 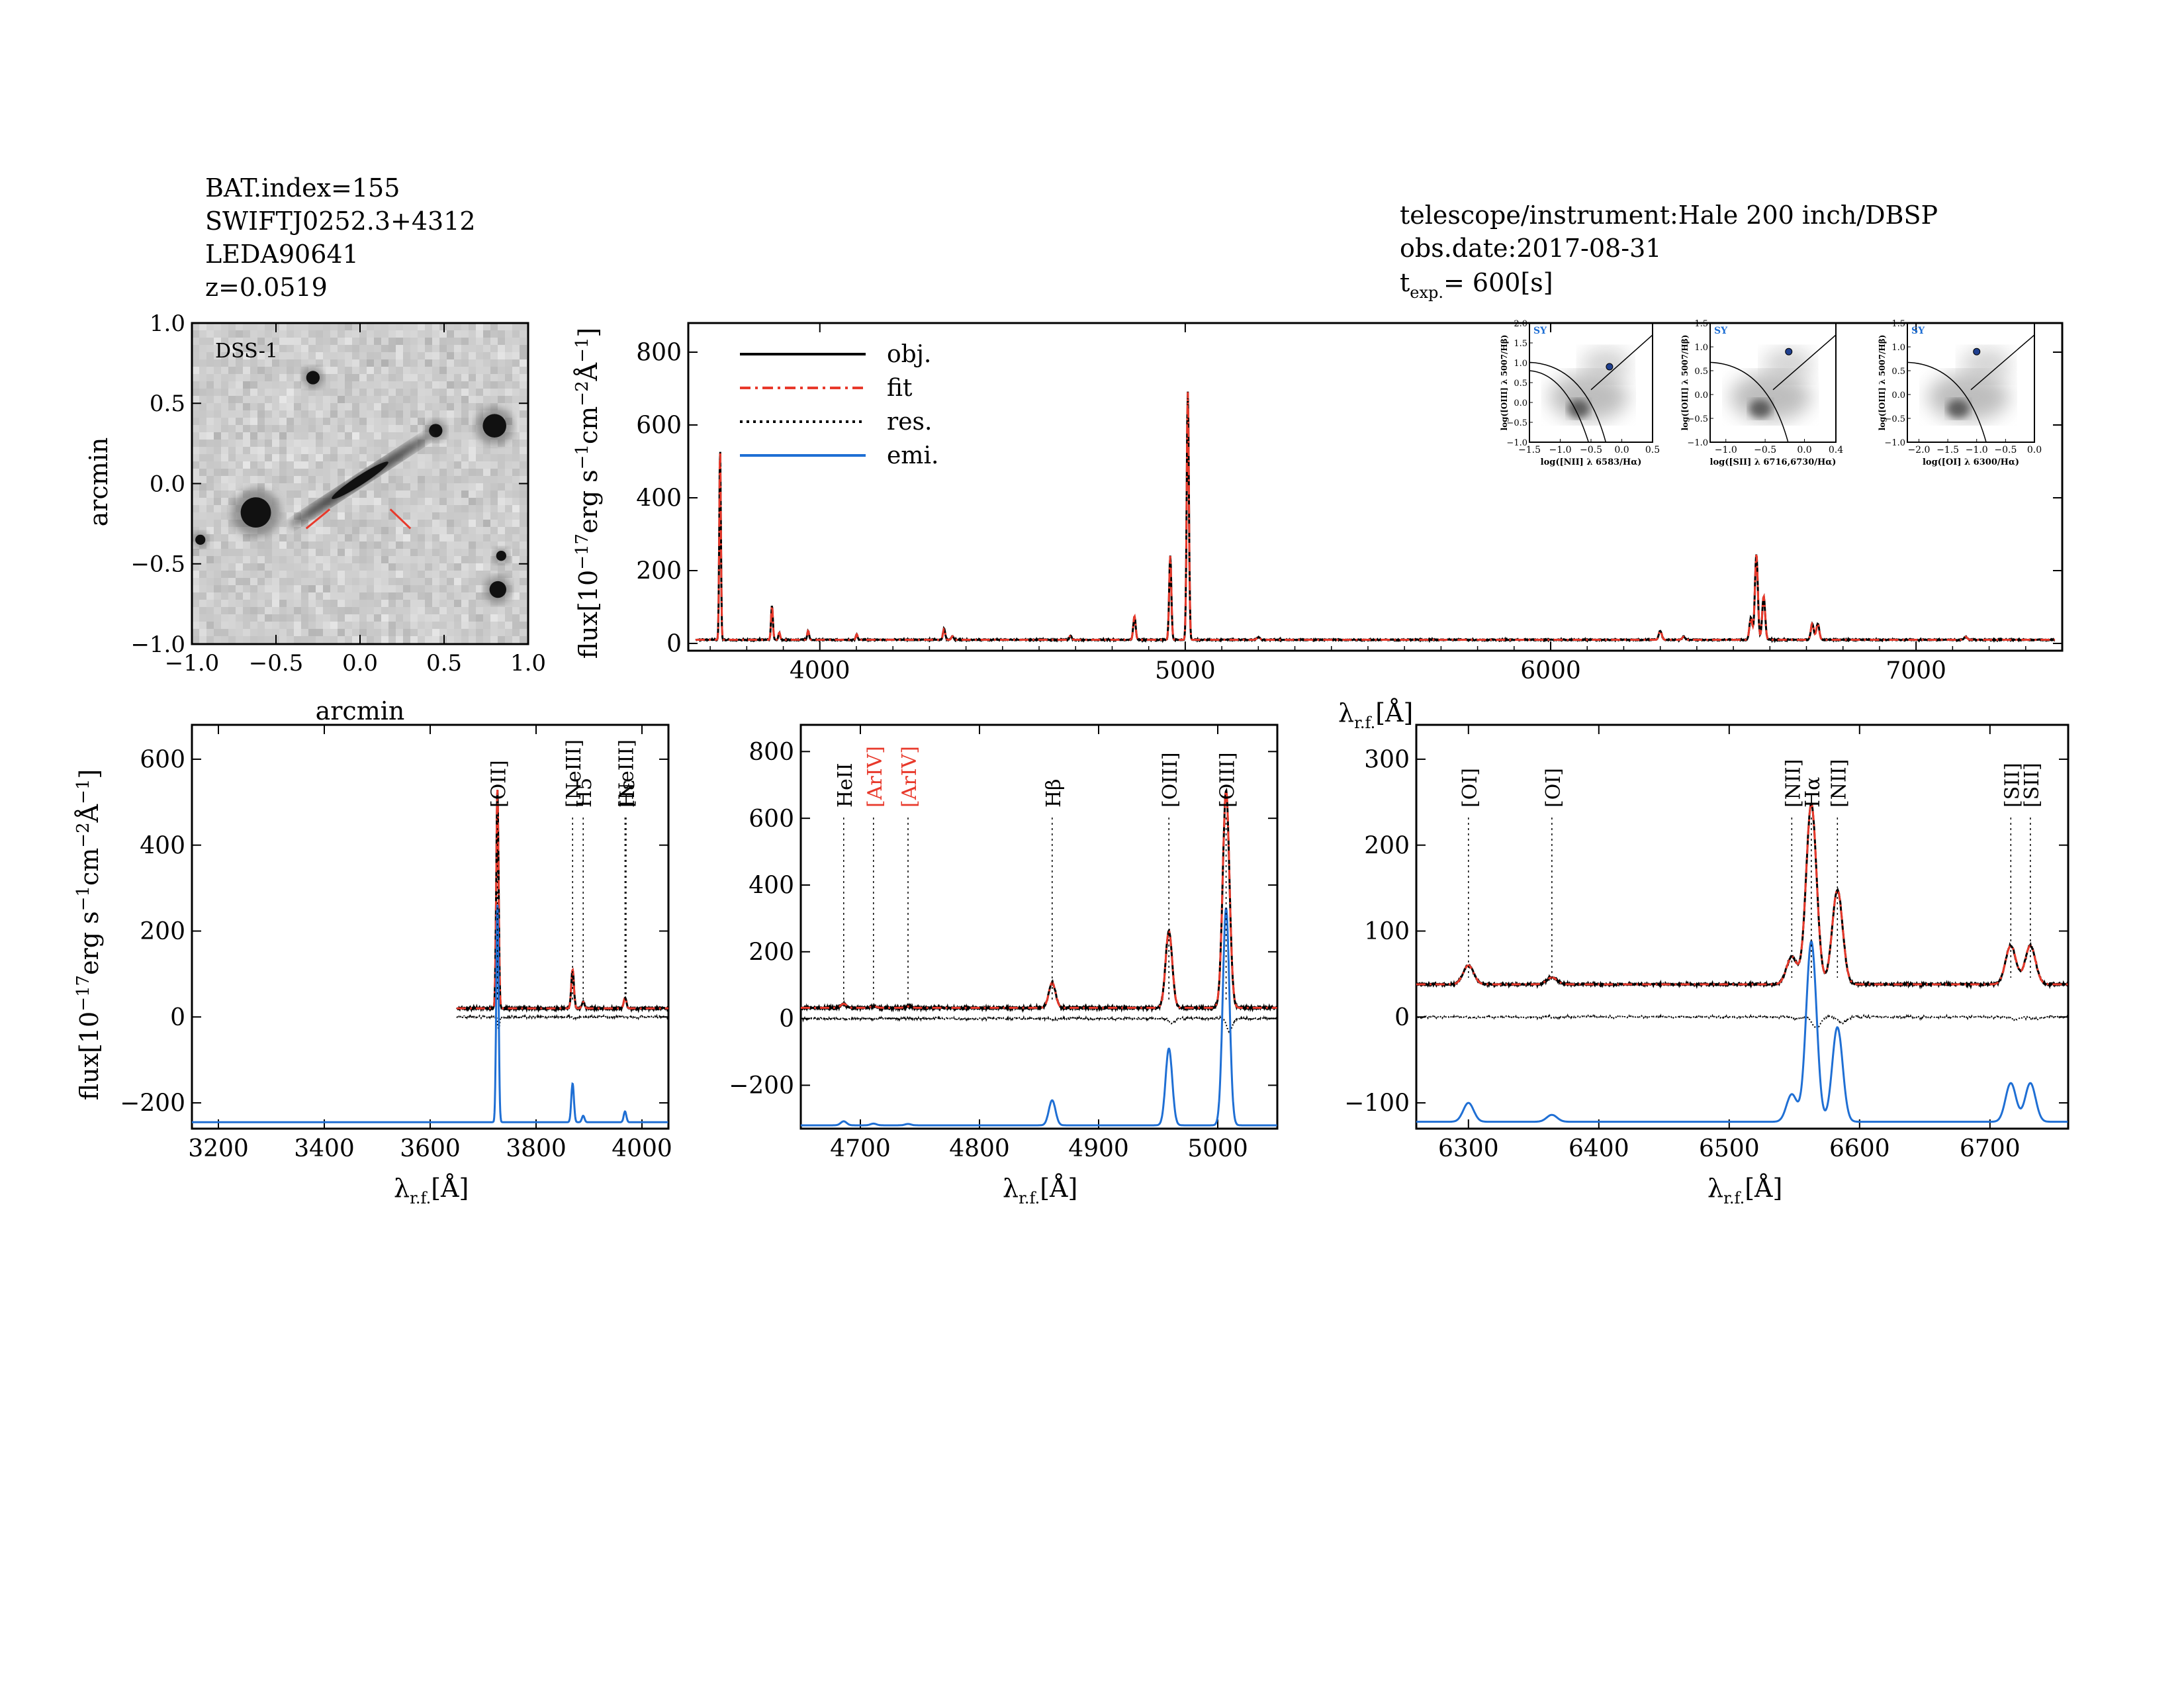 What do you see at coordinates (909, 777) in the screenshot?
I see `line-label: [ArIV]` at bounding box center [909, 777].